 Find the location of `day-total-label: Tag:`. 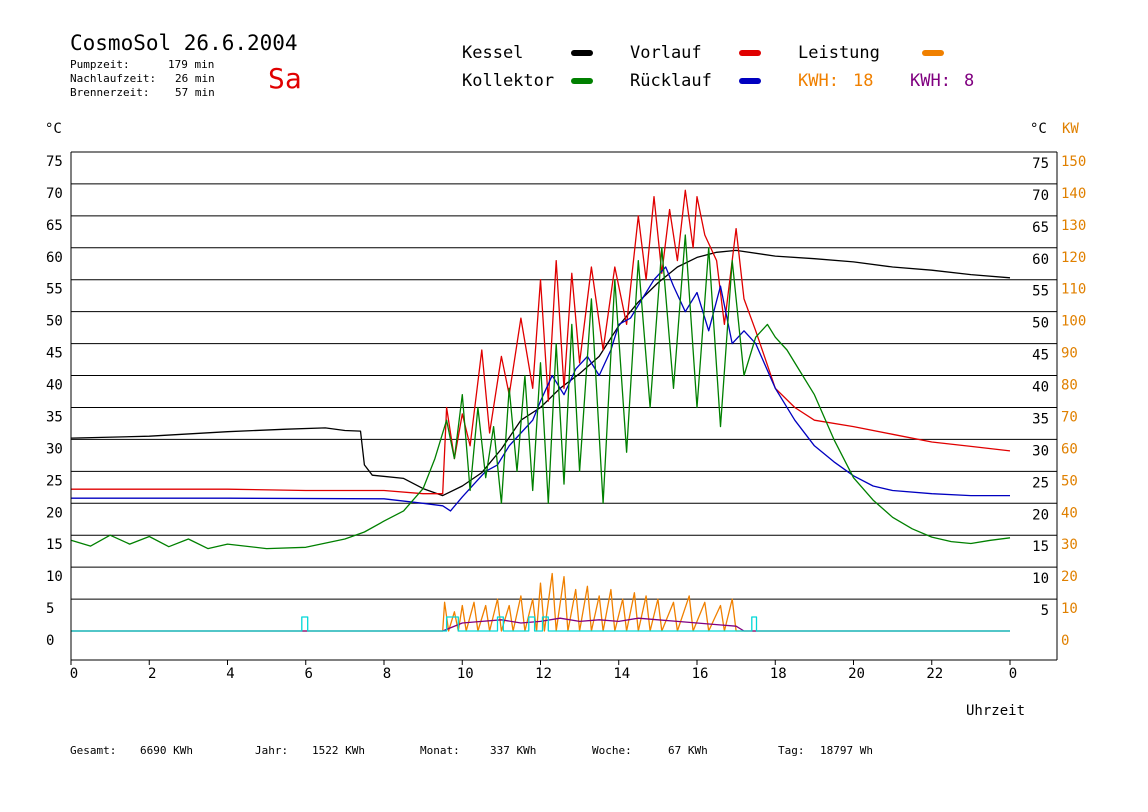

day-total-label: Tag: is located at coordinates (791, 750).